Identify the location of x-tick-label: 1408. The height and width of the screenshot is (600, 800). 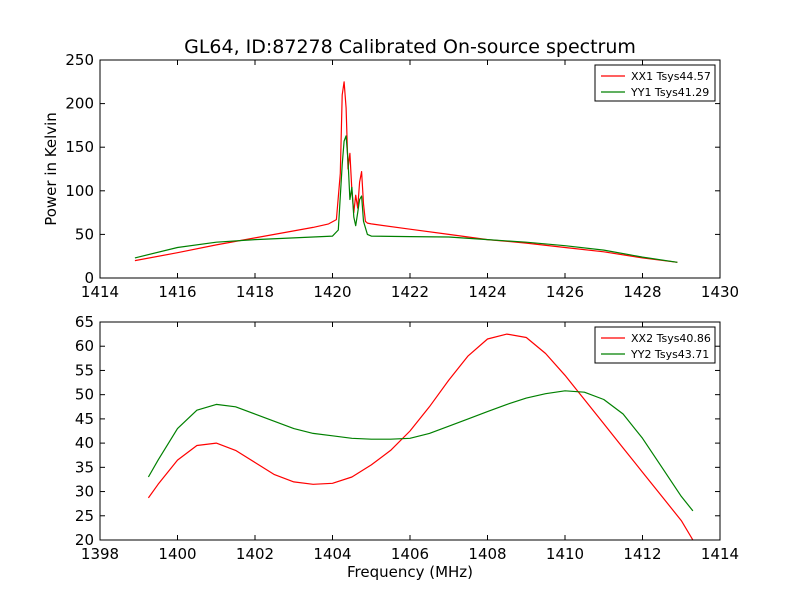
(487, 554).